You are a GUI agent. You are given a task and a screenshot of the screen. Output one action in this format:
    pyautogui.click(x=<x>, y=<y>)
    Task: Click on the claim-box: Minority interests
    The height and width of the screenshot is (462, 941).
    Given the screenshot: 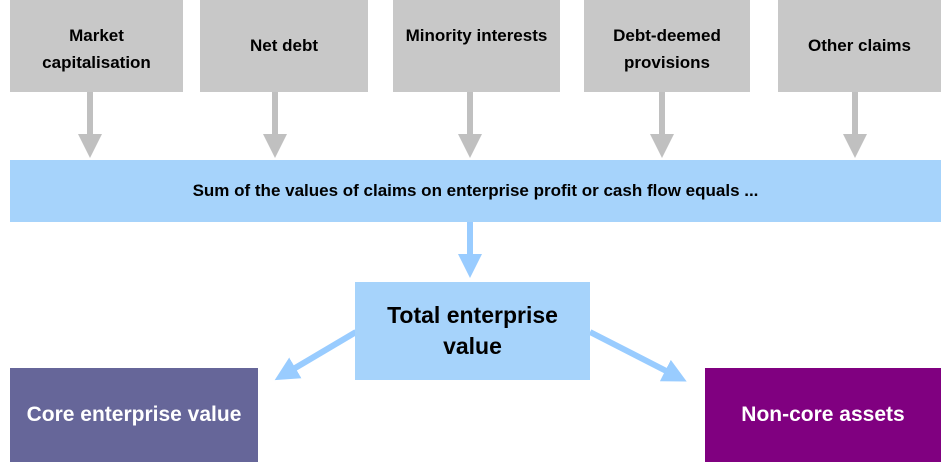 What is the action you would take?
    pyautogui.click(x=476, y=46)
    